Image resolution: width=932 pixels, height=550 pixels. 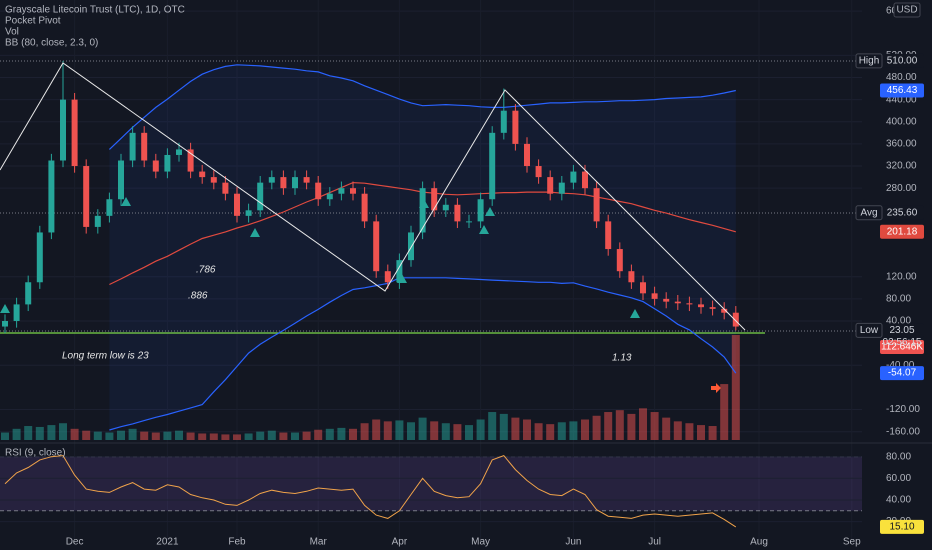 What do you see at coordinates (902, 231) in the screenshot?
I see `bb-basis-label-bg` at bounding box center [902, 231].